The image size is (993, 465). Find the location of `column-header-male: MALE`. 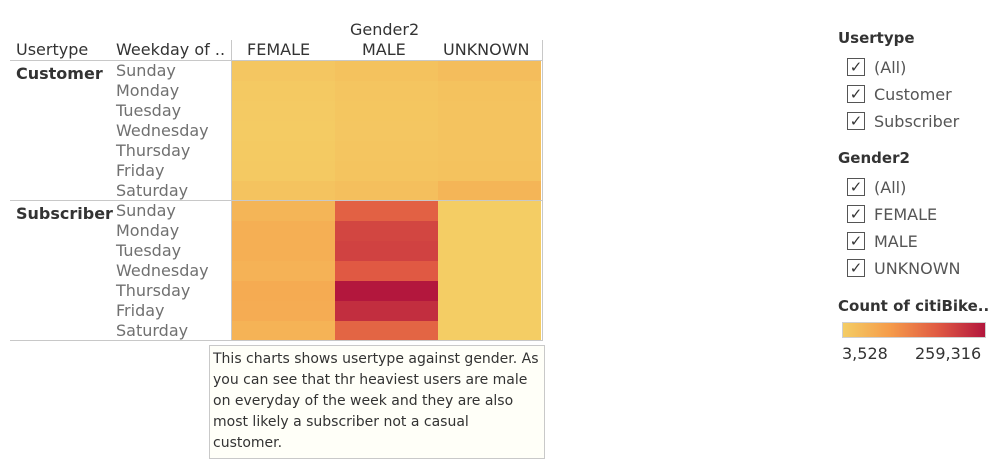

column-header-male: MALE is located at coordinates (384, 49).